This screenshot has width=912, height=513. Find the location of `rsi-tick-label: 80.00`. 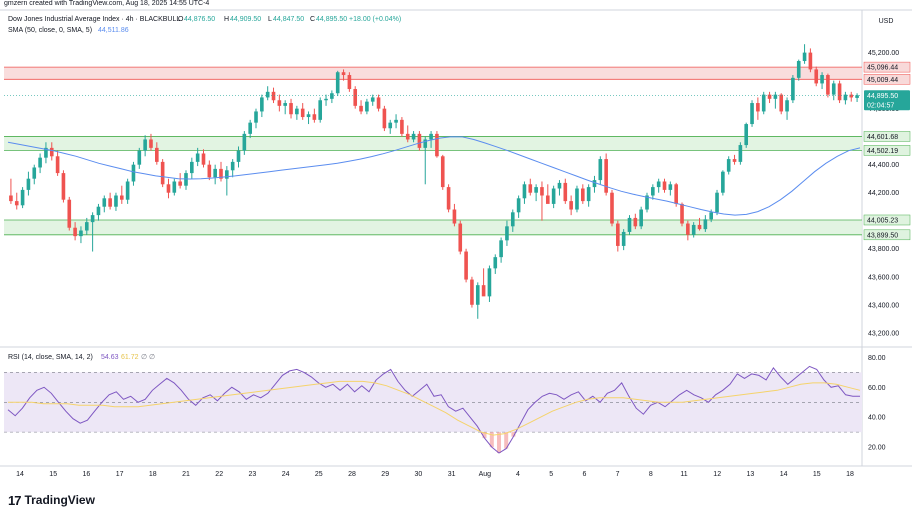

rsi-tick-label: 80.00 is located at coordinates (877, 358).